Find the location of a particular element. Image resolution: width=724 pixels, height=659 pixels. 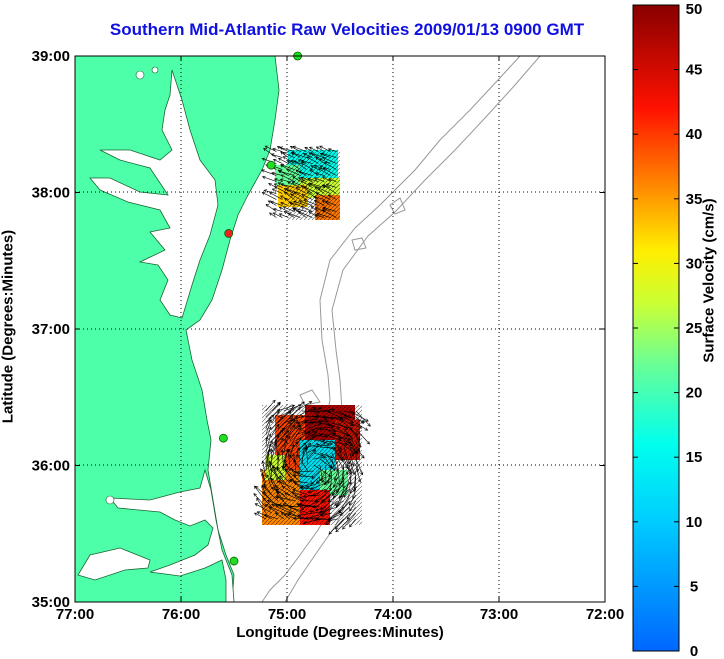

colorbar-tick-label: 30 is located at coordinates (694, 263).